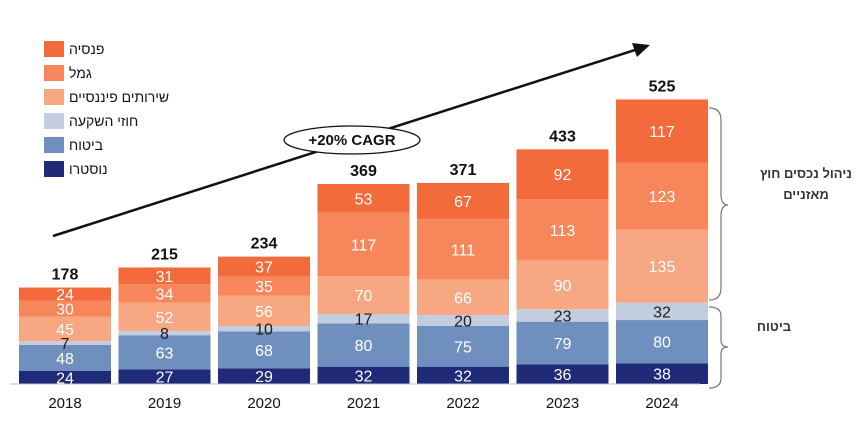 The image size is (866, 448). I want to click on bar-value-label: 27, so click(165, 378).